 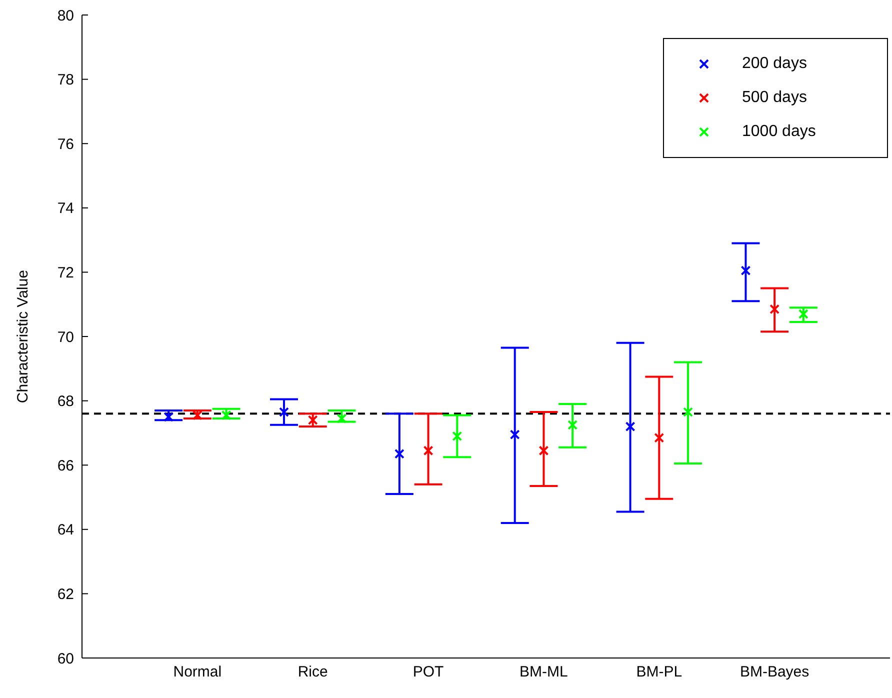 What do you see at coordinates (65, 273) in the screenshot?
I see `y-tick-label: 72` at bounding box center [65, 273].